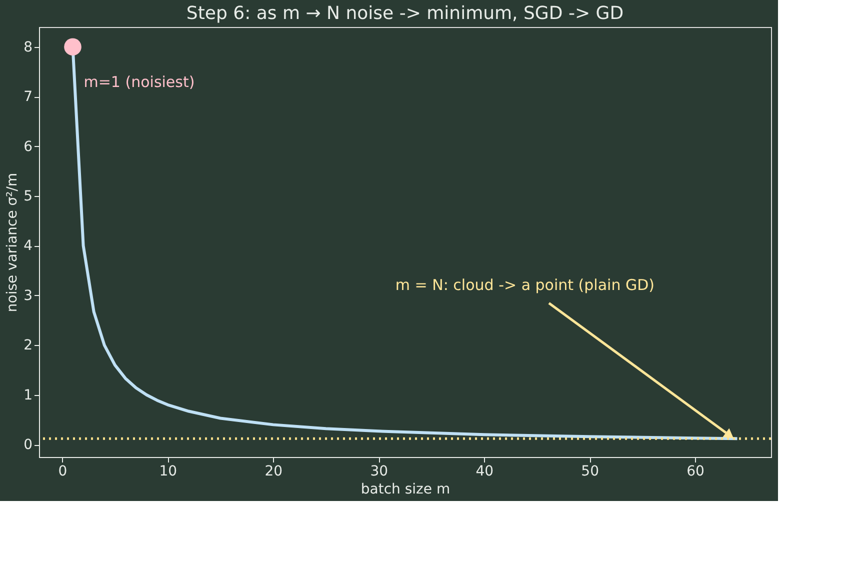 The image size is (848, 575). I want to click on y-tick-label: 4, so click(28, 246).